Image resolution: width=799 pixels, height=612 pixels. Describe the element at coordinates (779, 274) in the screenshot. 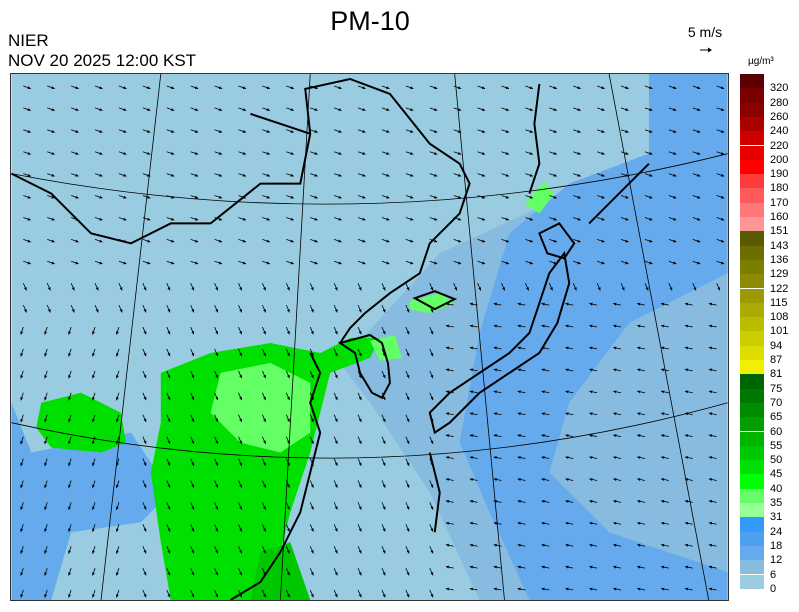

I see `legend-label: 129` at that location.